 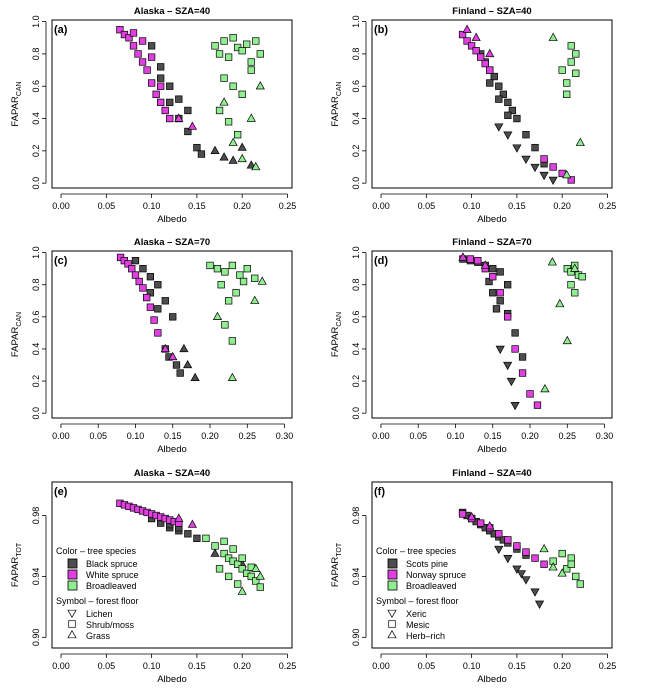 What do you see at coordinates (491, 473) in the screenshot?
I see `panel-title: Finland – SZA=40` at bounding box center [491, 473].